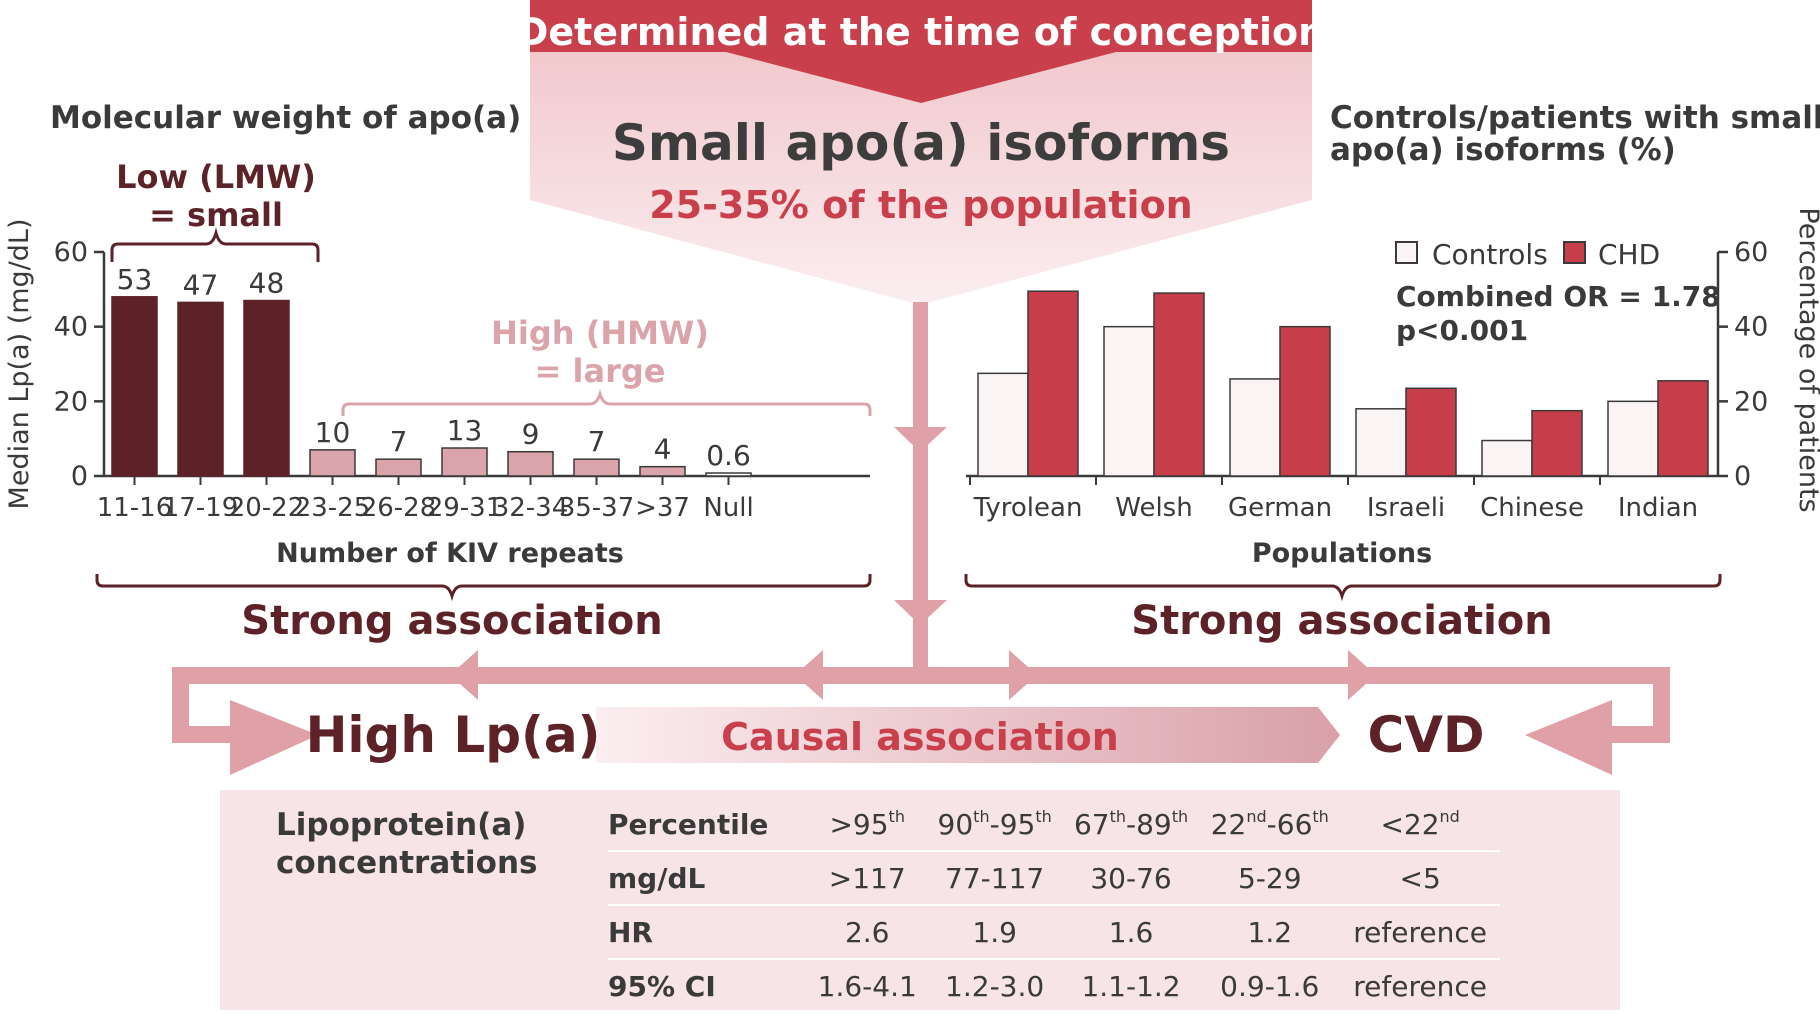 Image resolution: width=1820 pixels, height=1014 pixels. What do you see at coordinates (333, 432) in the screenshot?
I see `left-bar-value-label: 10` at bounding box center [333, 432].